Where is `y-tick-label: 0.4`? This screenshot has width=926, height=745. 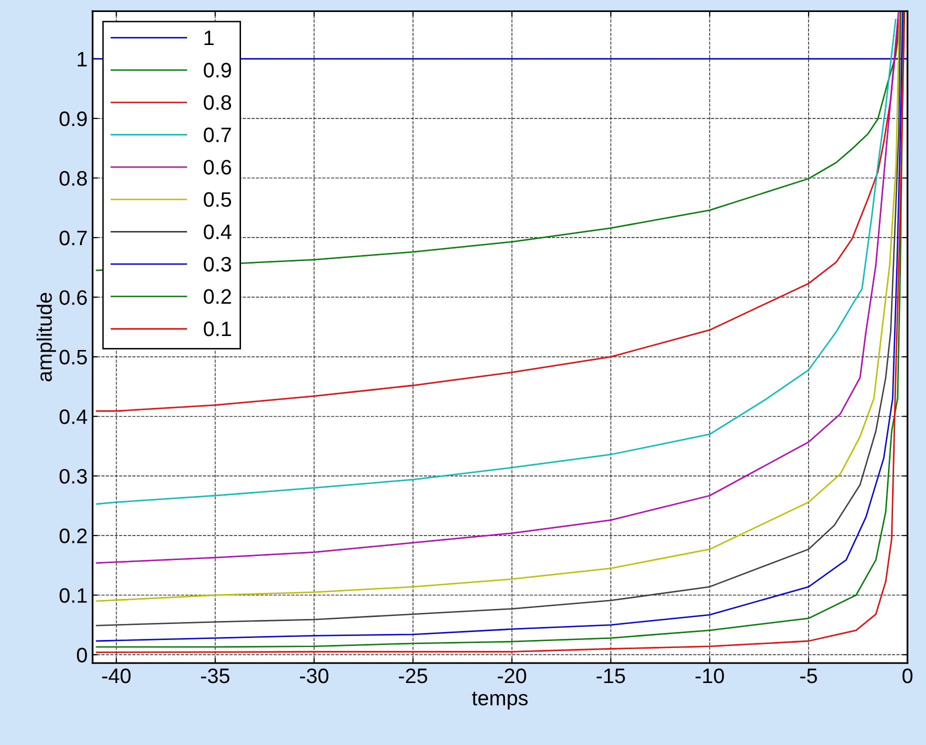
y-tick-label: 0.4 is located at coordinates (74, 416).